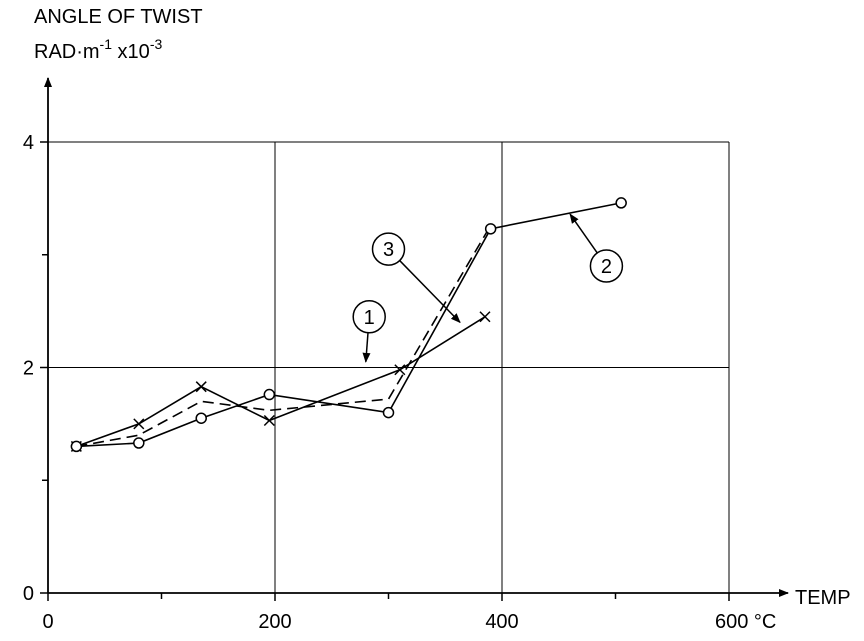  Describe the element at coordinates (823, 598) in the screenshot. I see `x-axis-title: TEMP` at that location.